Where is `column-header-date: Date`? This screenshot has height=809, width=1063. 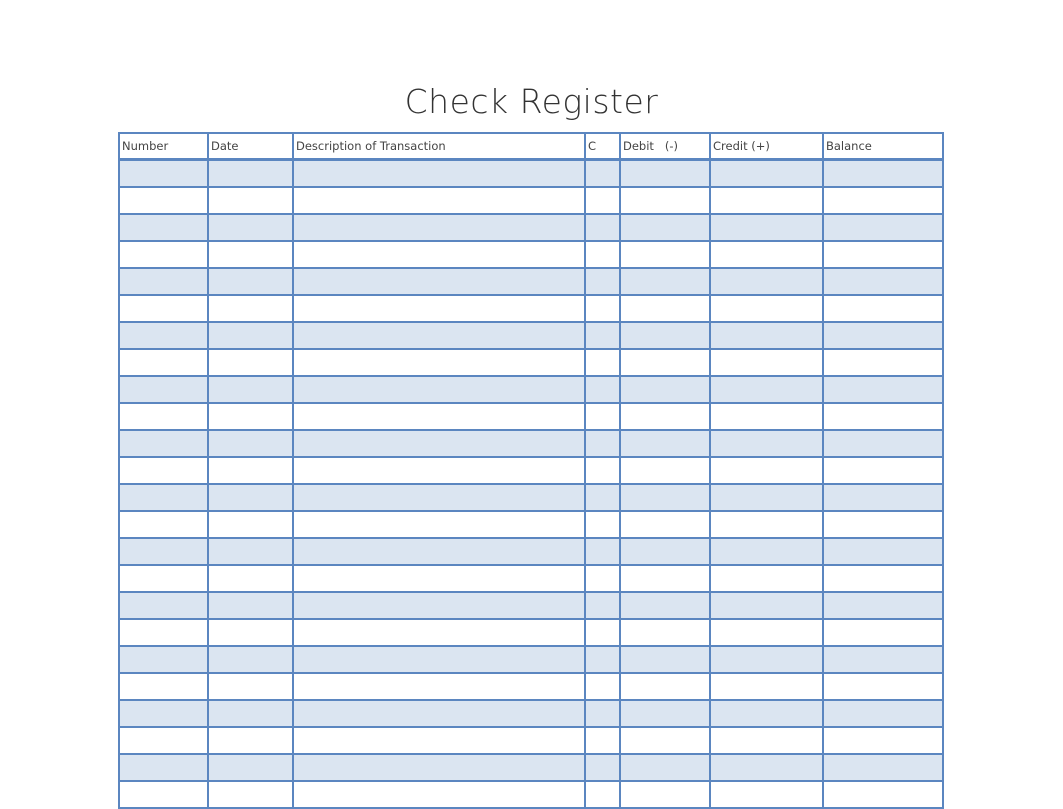 column-header-date: Date is located at coordinates (250, 146).